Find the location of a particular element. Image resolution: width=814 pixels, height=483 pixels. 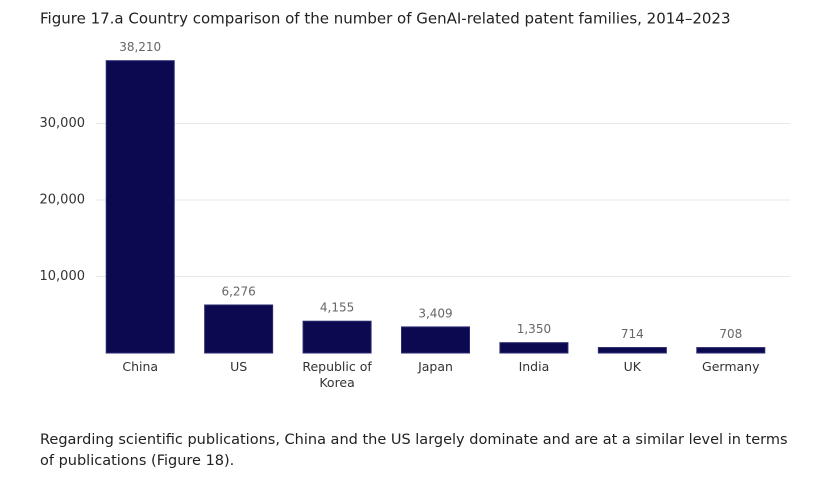

value-label: 6,276 is located at coordinates (238, 291).